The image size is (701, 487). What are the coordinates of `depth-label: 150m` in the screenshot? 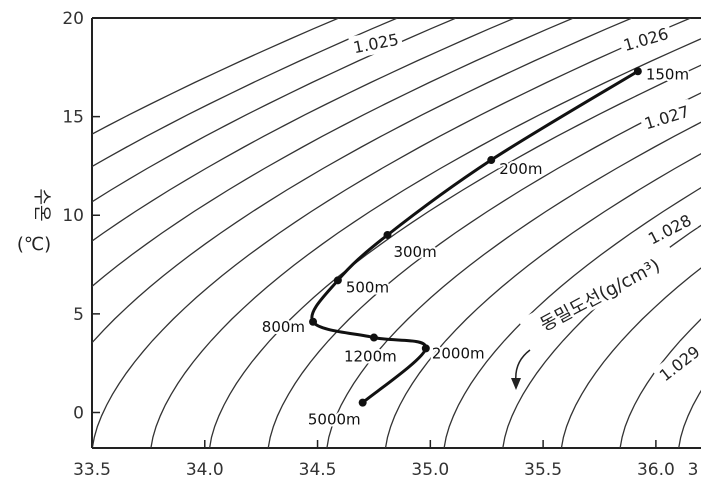 It's located at (667, 74).